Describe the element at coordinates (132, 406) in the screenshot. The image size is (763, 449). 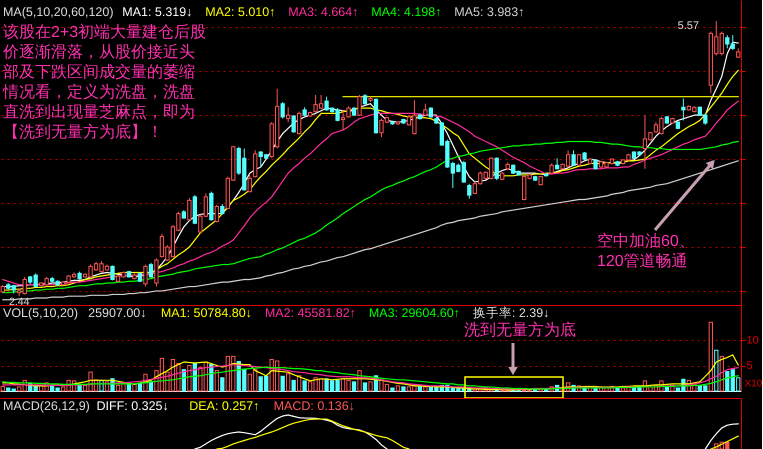
I see `text: DIFF: 0.325↓` at that location.